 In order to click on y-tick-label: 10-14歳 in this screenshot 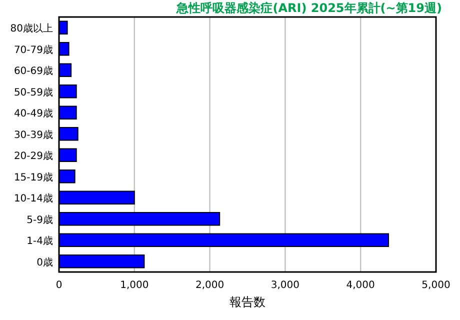, I will do `click(33, 198)`.